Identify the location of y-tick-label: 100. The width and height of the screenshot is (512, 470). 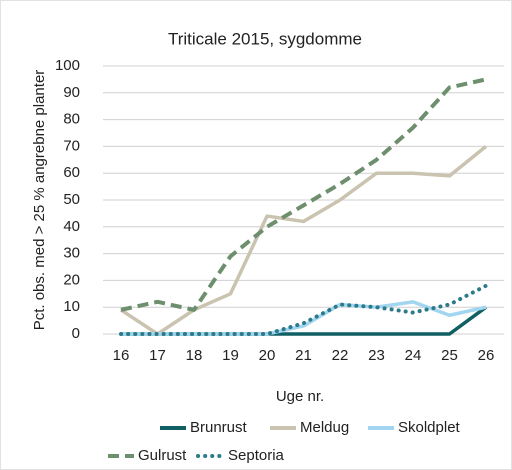
(67, 65).